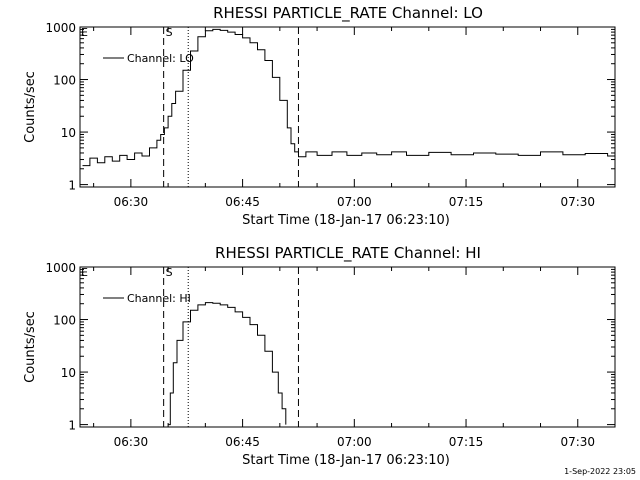  I want to click on event-marker-label-hi: S, so click(169, 272).